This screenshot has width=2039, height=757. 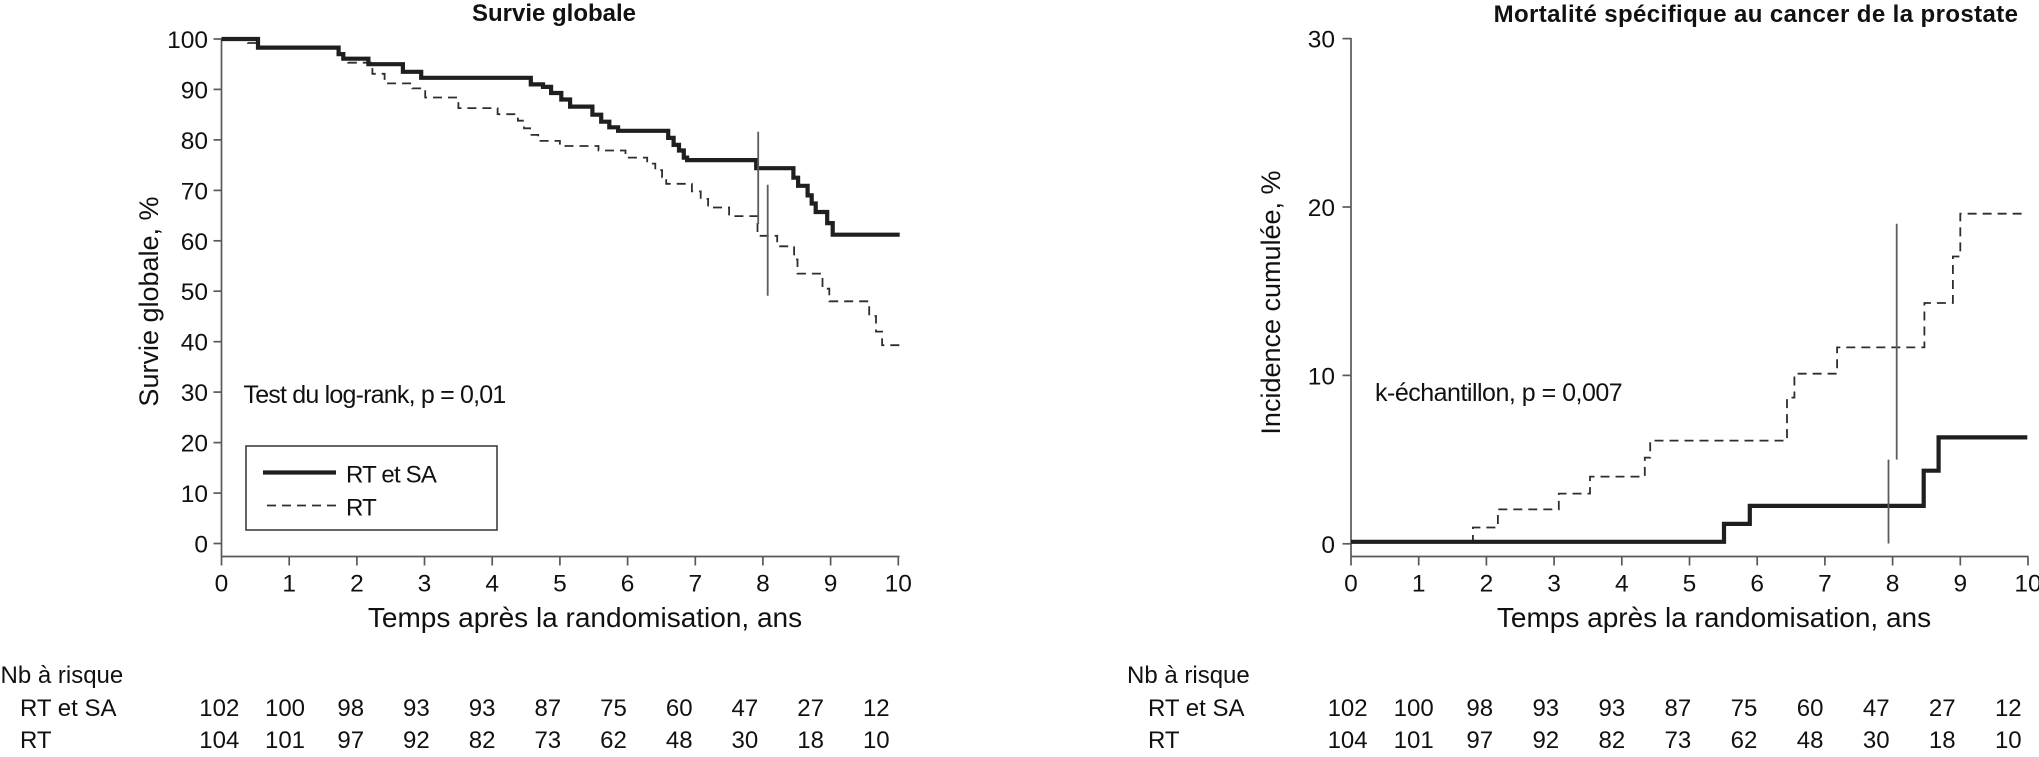 What do you see at coordinates (194, 343) in the screenshot?
I see `svg-text: 40` at bounding box center [194, 343].